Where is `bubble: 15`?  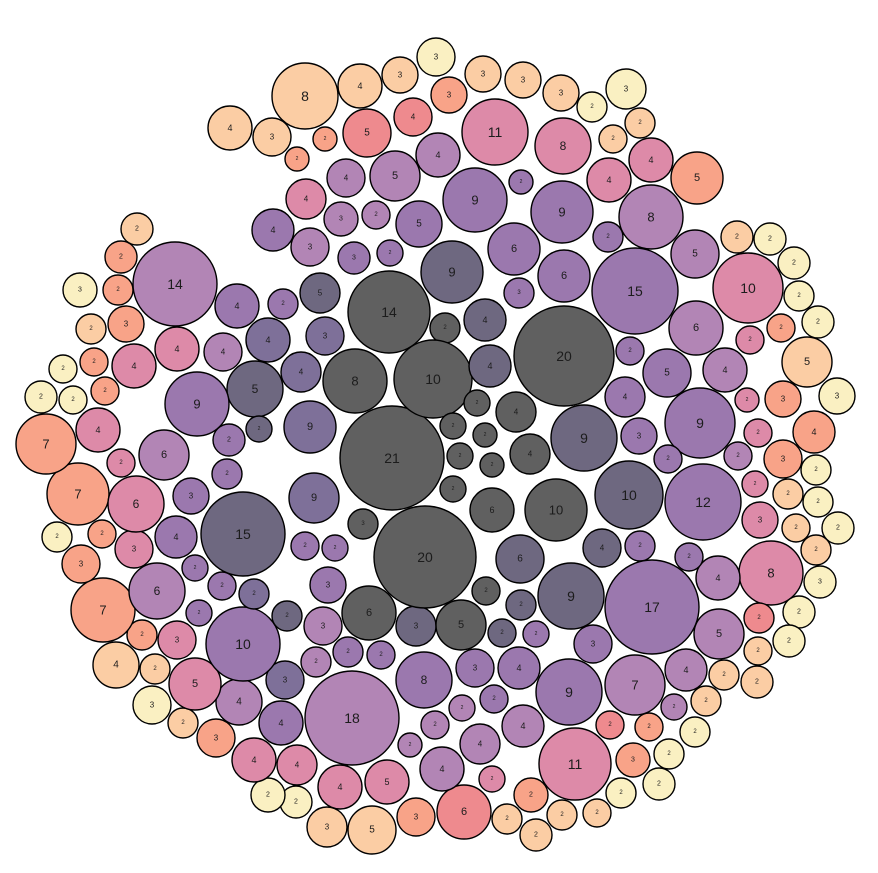 bubble: 15 is located at coordinates (243, 534).